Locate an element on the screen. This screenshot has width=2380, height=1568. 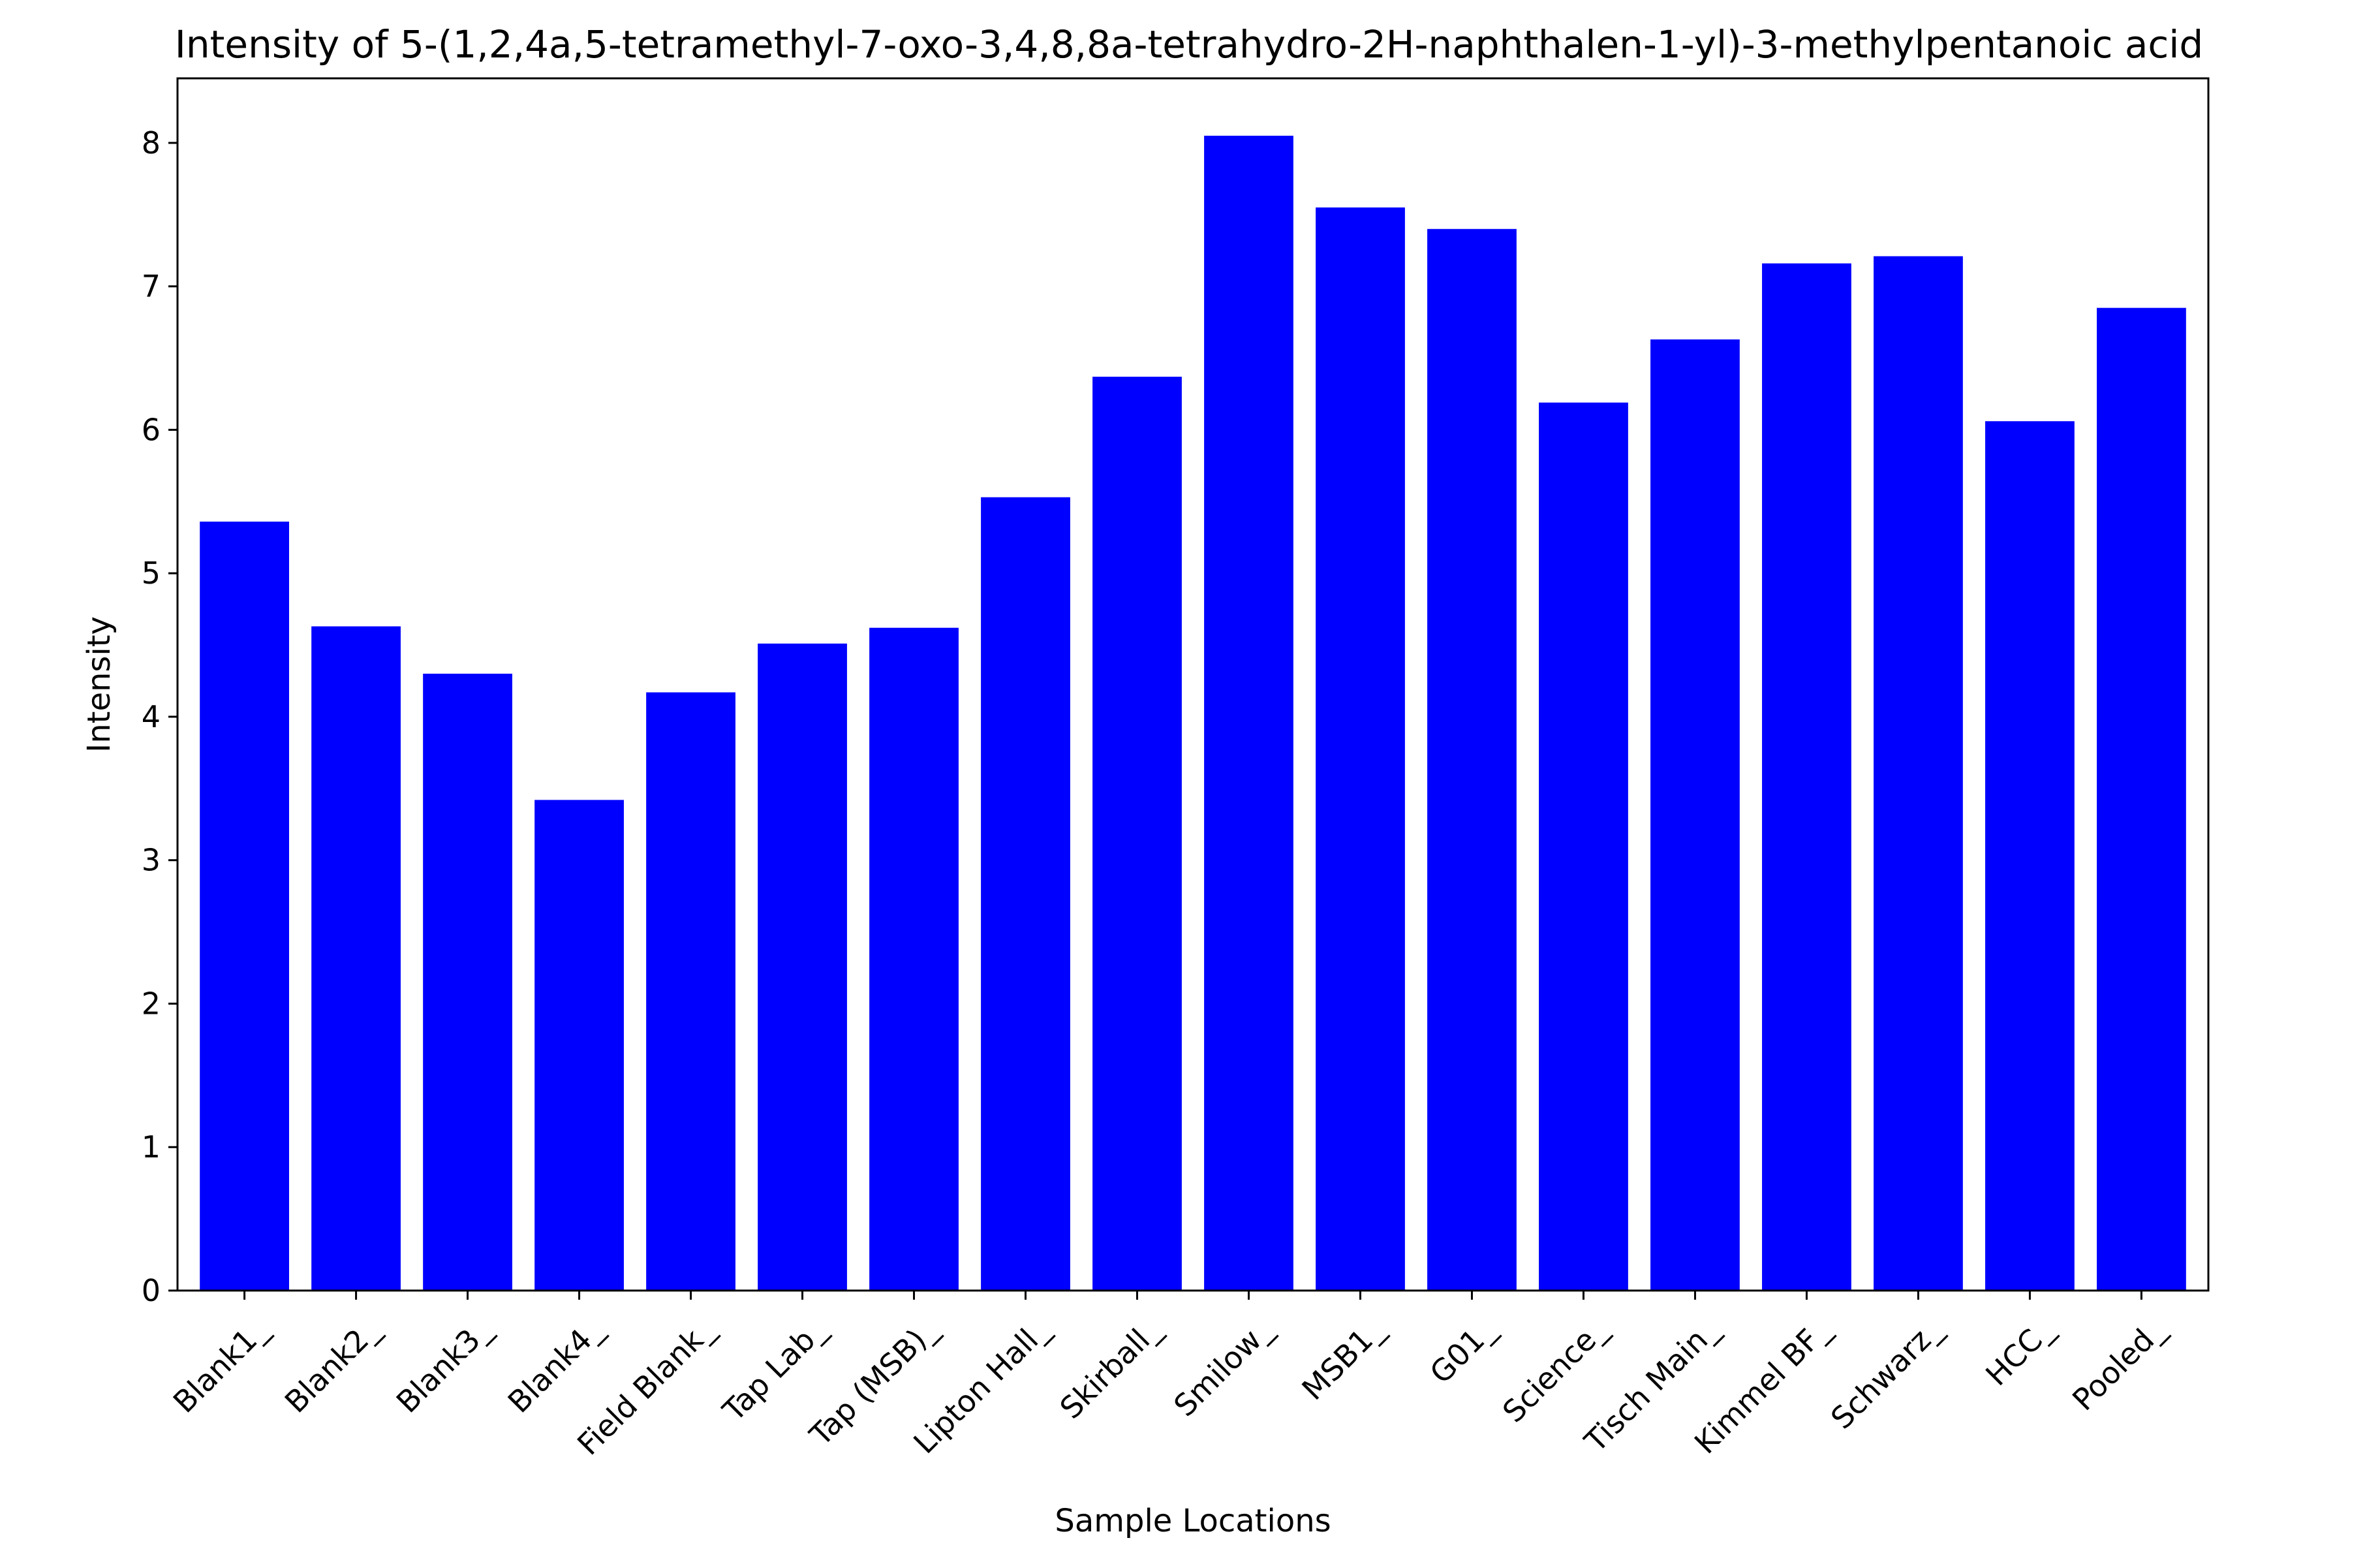
y-axis: 0 1 2 3 4 5 6 7 8 is located at coordinates (160, 716).